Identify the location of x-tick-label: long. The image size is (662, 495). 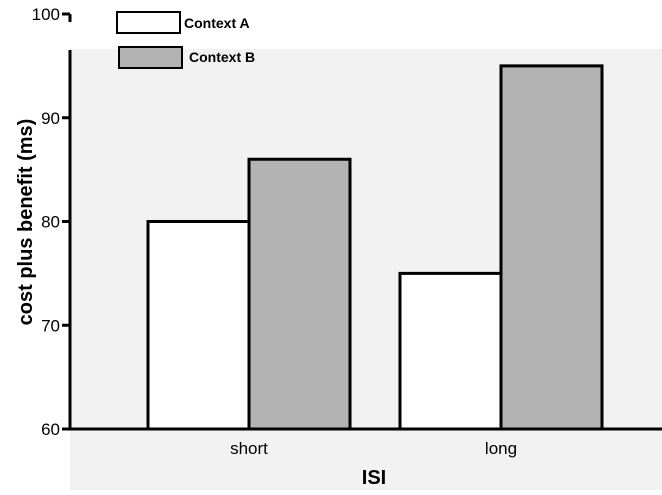
(501, 448).